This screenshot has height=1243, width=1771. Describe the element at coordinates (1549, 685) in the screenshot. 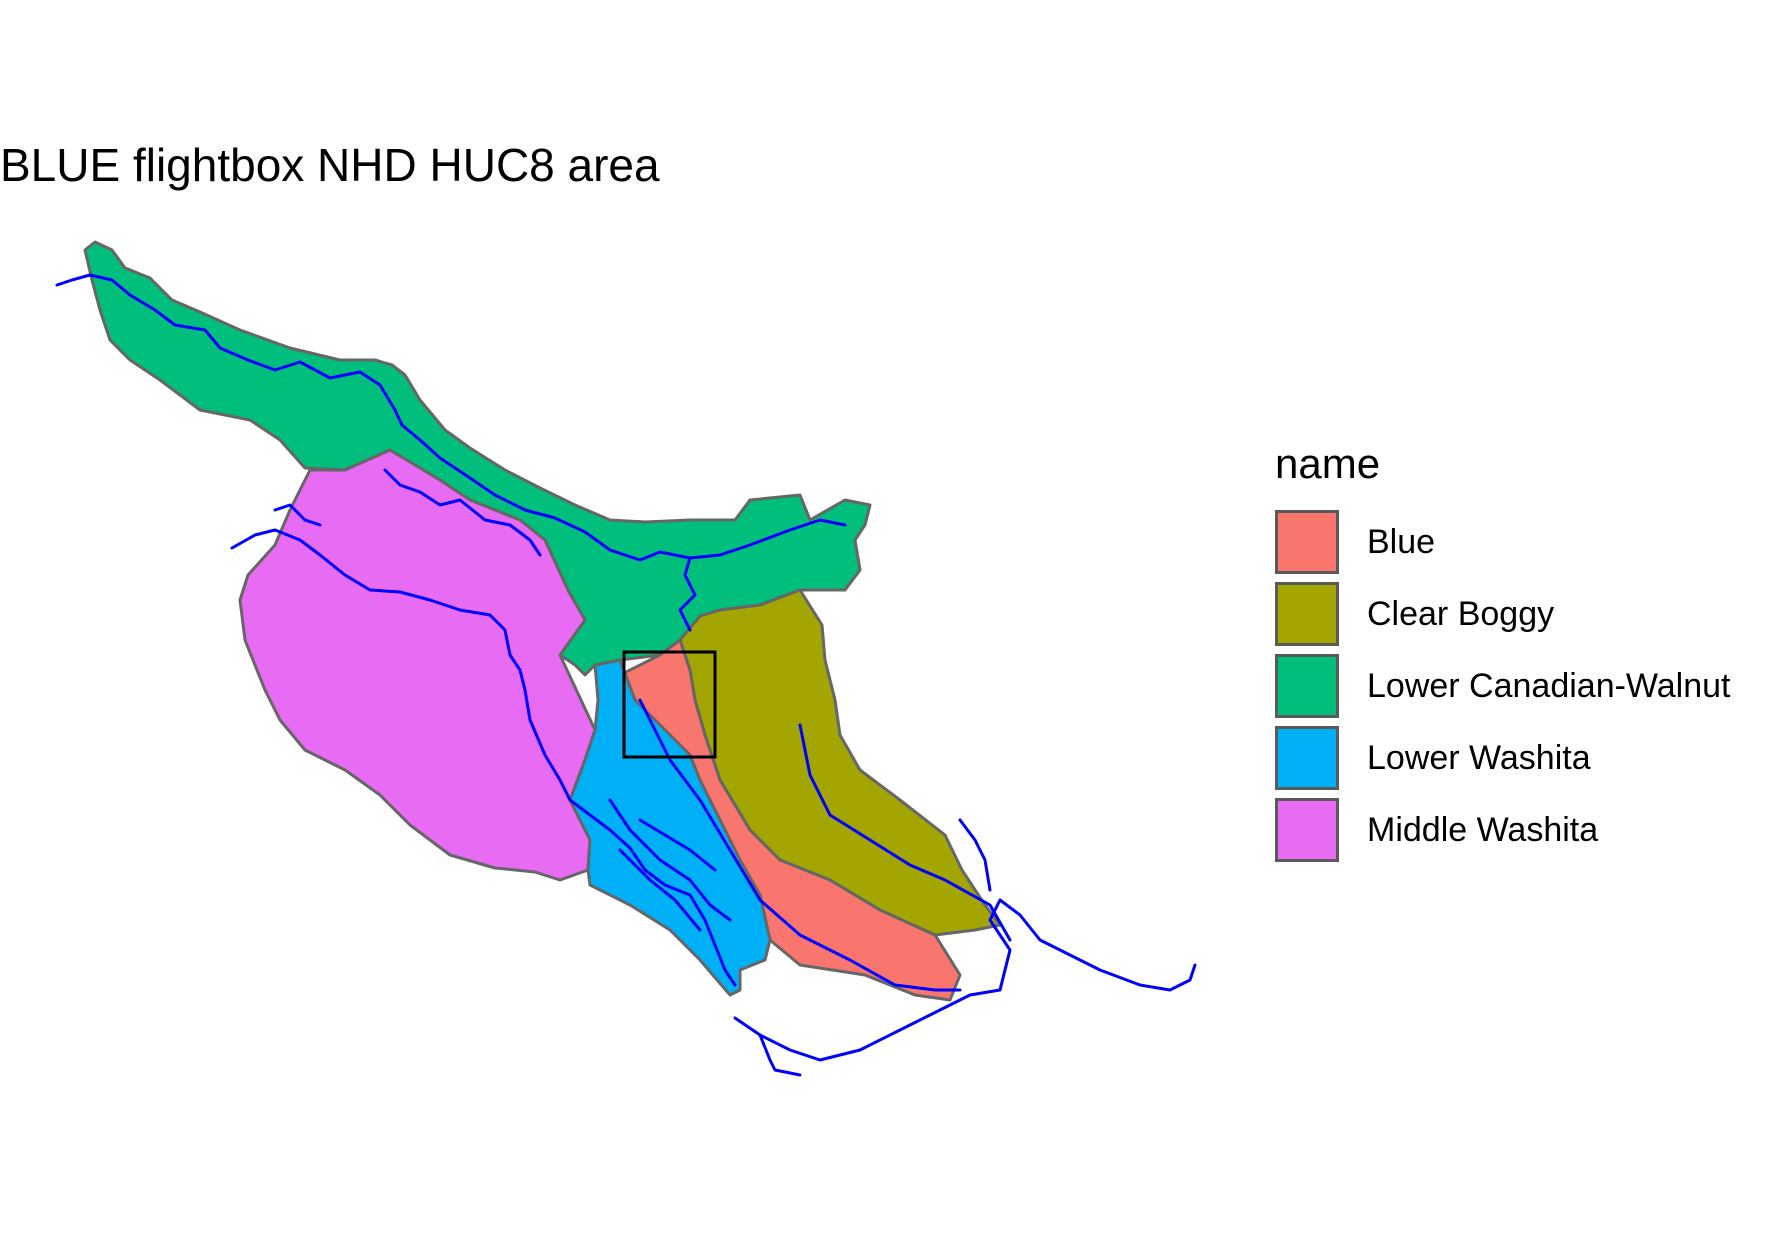

I see `legend-label-lower-canadian-walnut: Lower Canadian-Walnut` at that location.